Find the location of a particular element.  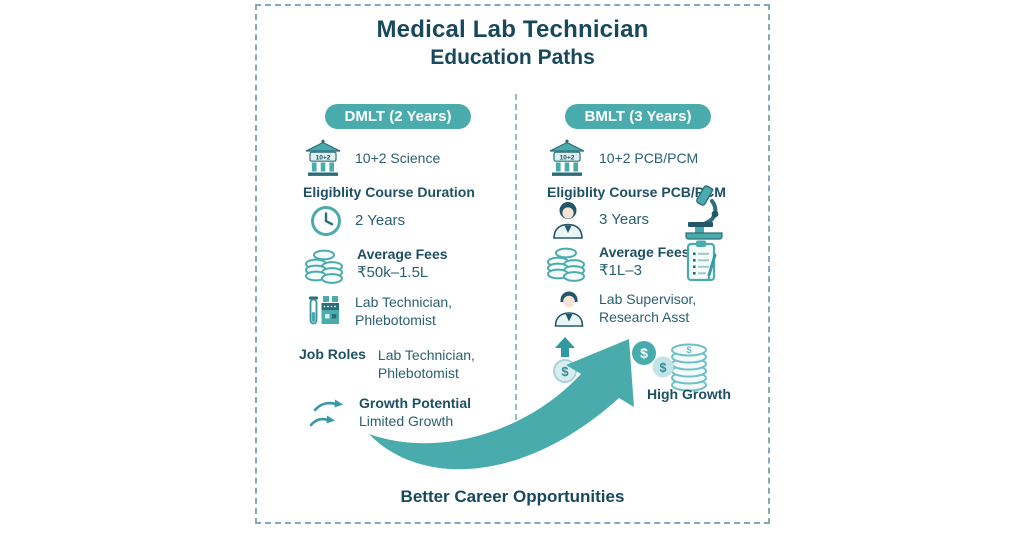

dmlt-fees-row: Average Fees ₹50k–1.5L is located at coordinates (375, 263).